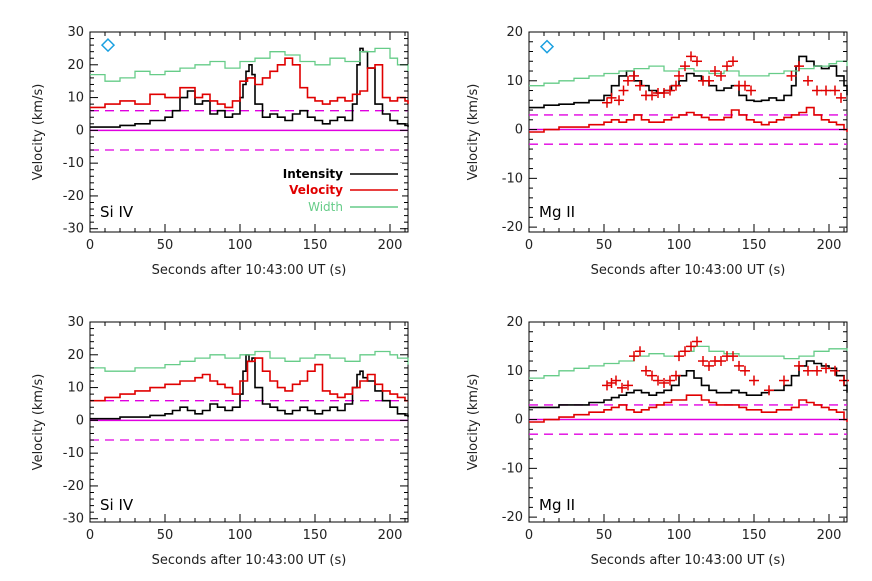 The width and height of the screenshot is (872, 581). What do you see at coordinates (73, 229) in the screenshot?
I see `y-tick-label: -30` at bounding box center [73, 229].